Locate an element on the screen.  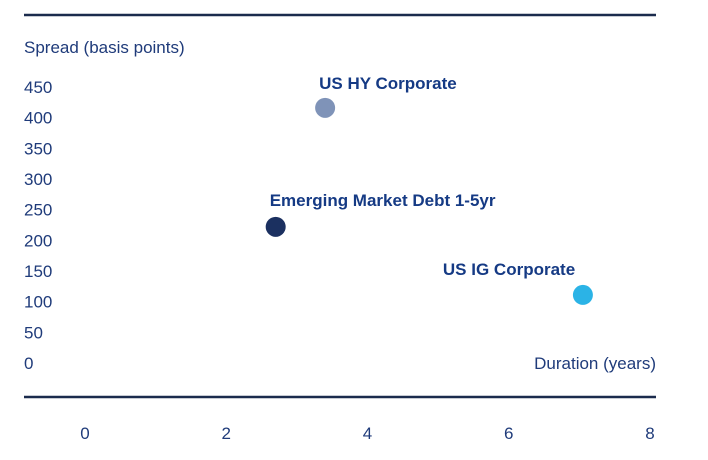
point-us-hy-corporate is located at coordinates (325, 107).